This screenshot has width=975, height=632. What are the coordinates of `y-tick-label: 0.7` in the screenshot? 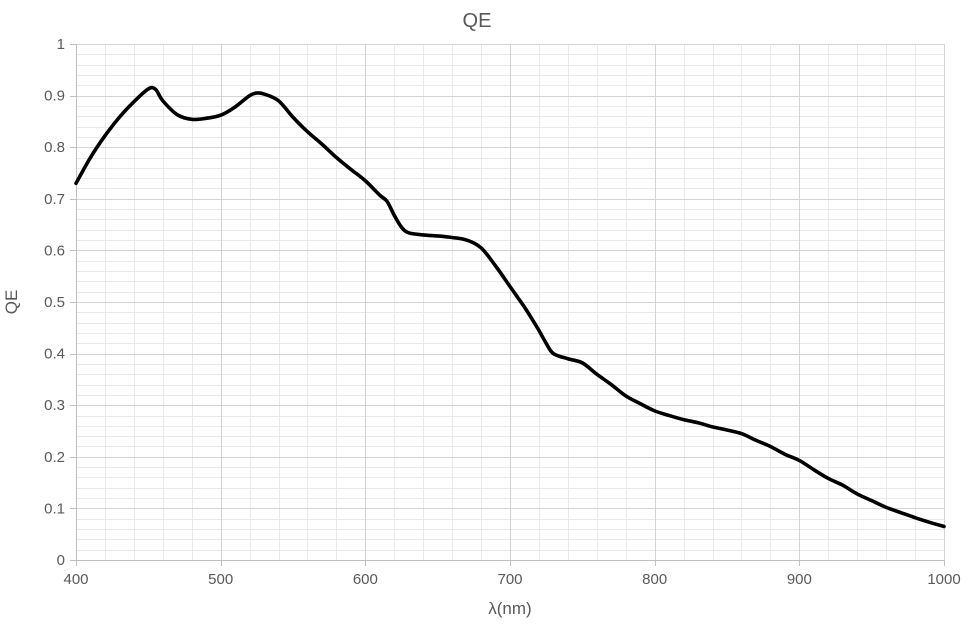 It's located at (54, 199).